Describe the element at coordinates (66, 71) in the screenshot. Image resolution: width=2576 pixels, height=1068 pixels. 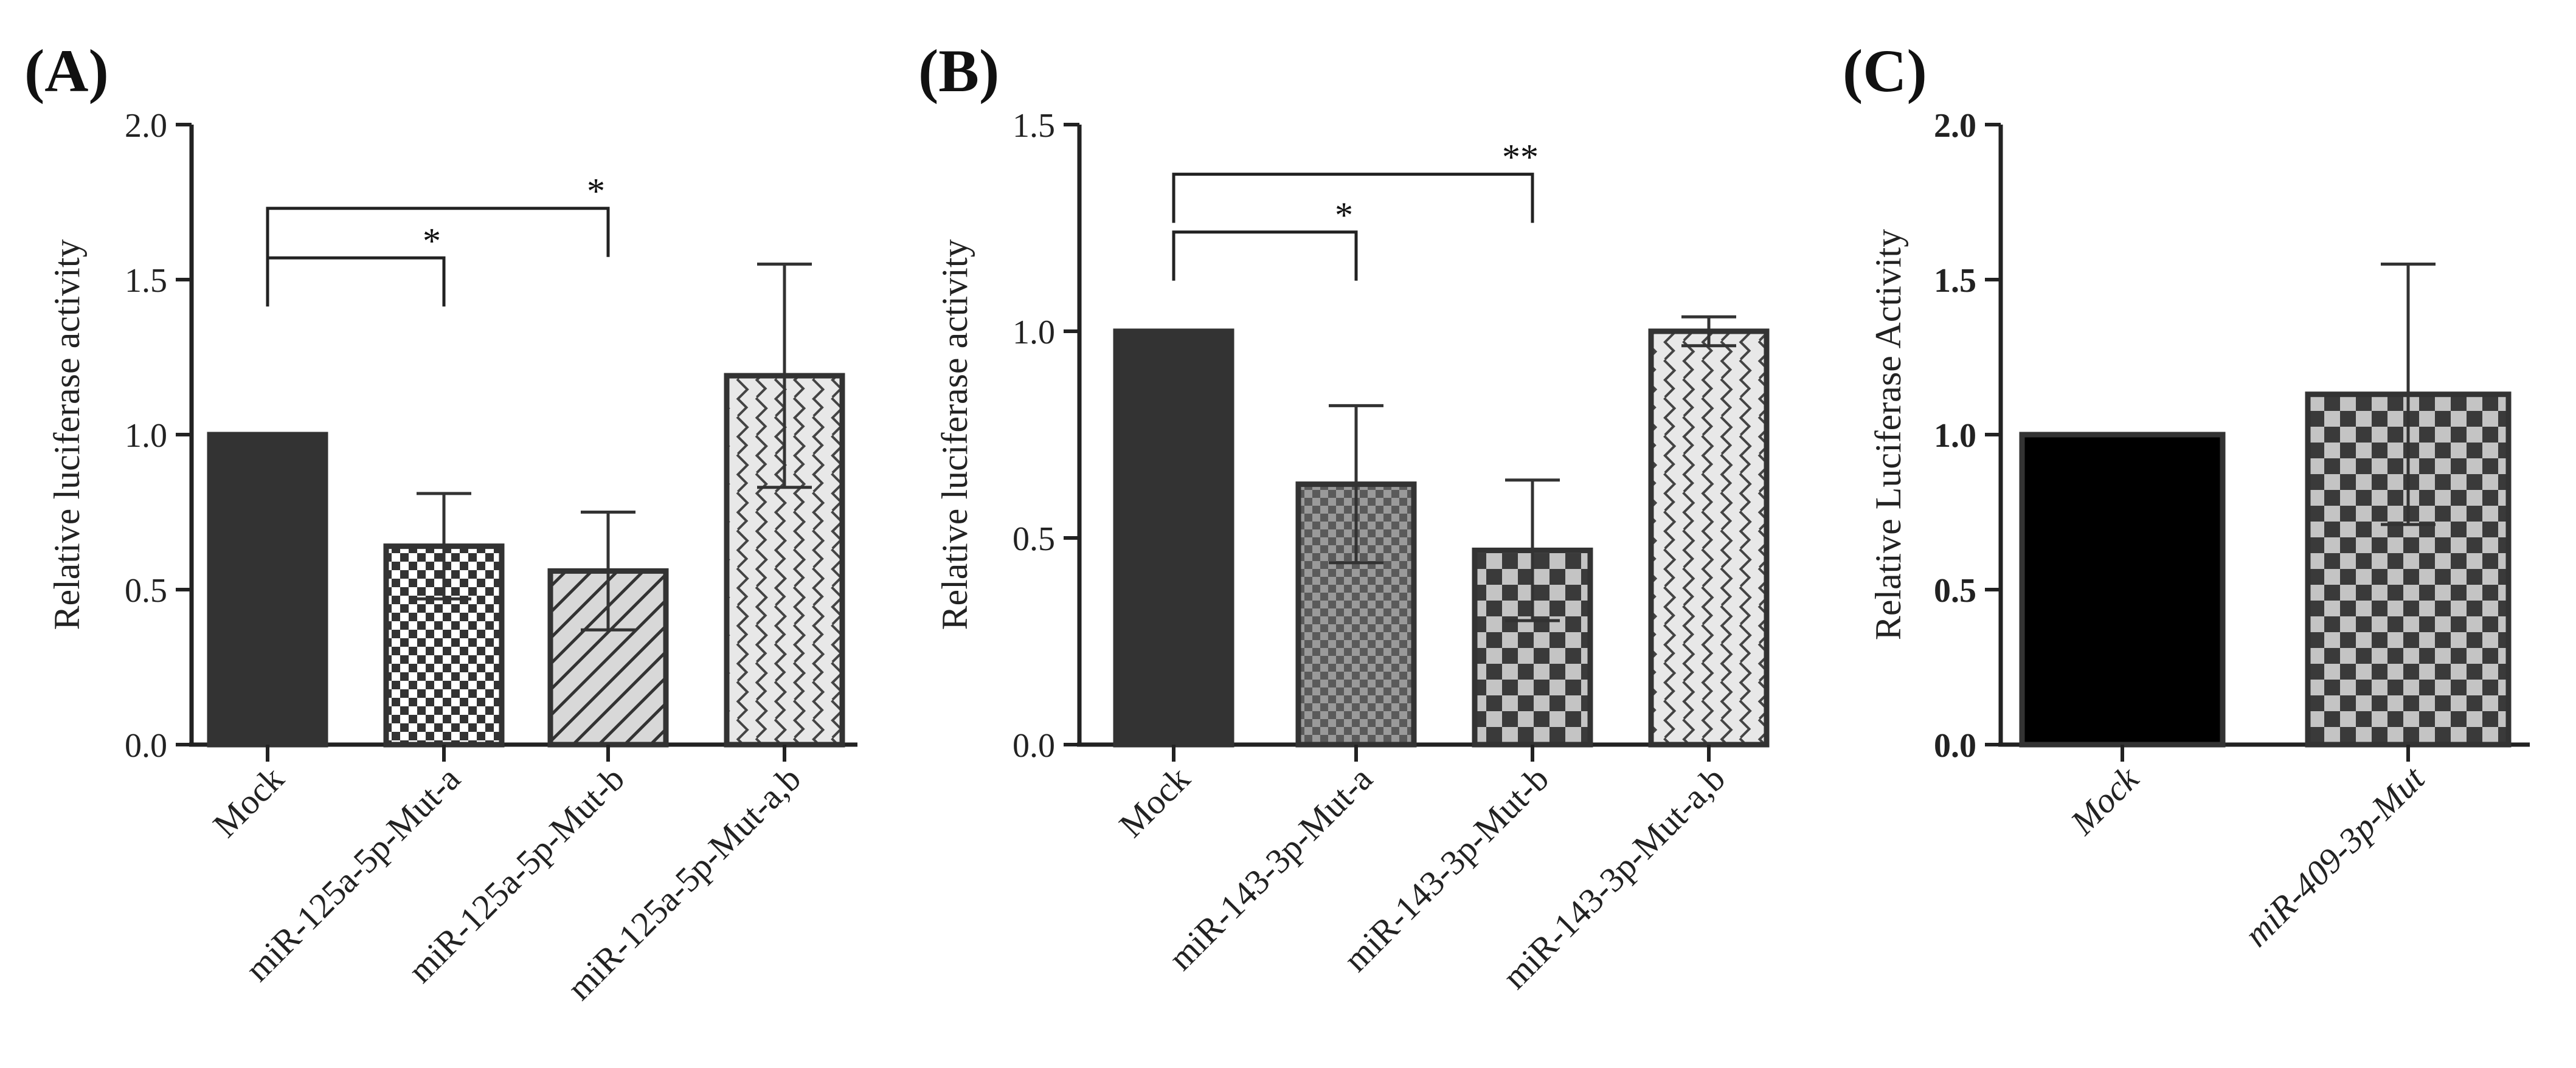
I see `panel-label: (A)` at that location.